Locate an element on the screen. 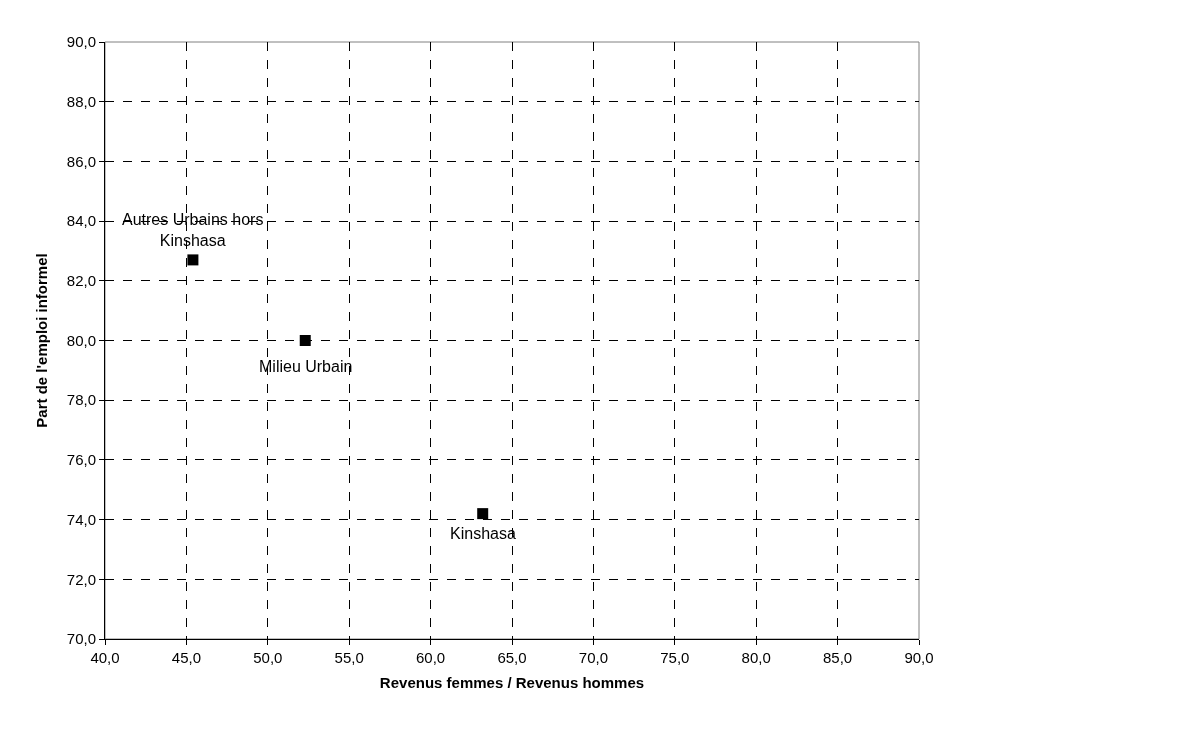 Image resolution: width=1184 pixels, height=734 pixels. y-tick-label: 86,0 is located at coordinates (81, 161).